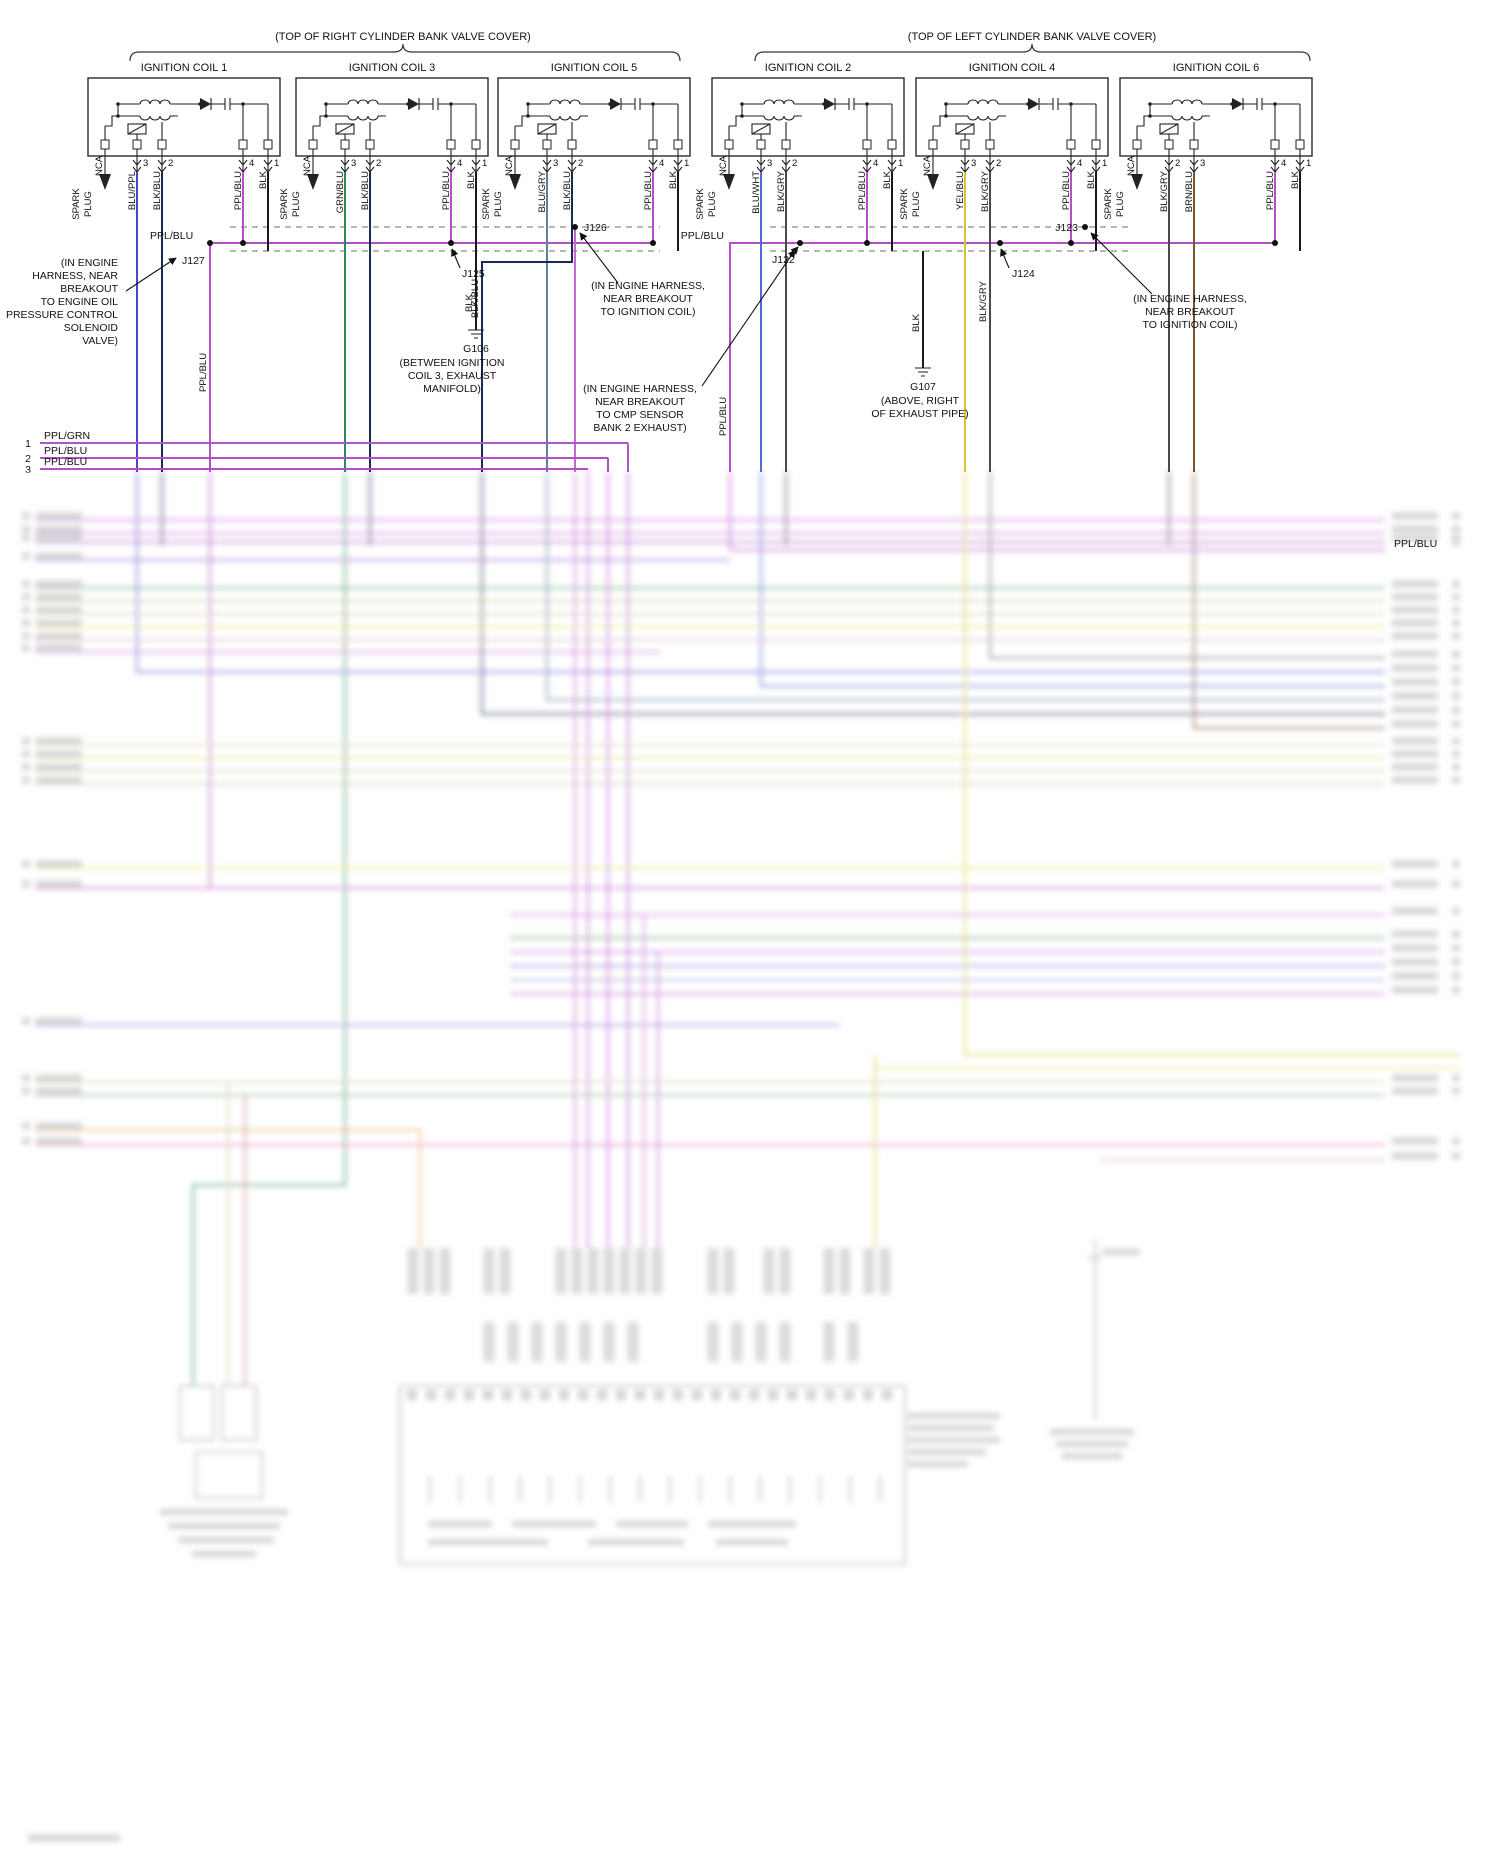  I want to click on junction-j126: J126, so click(595, 228).